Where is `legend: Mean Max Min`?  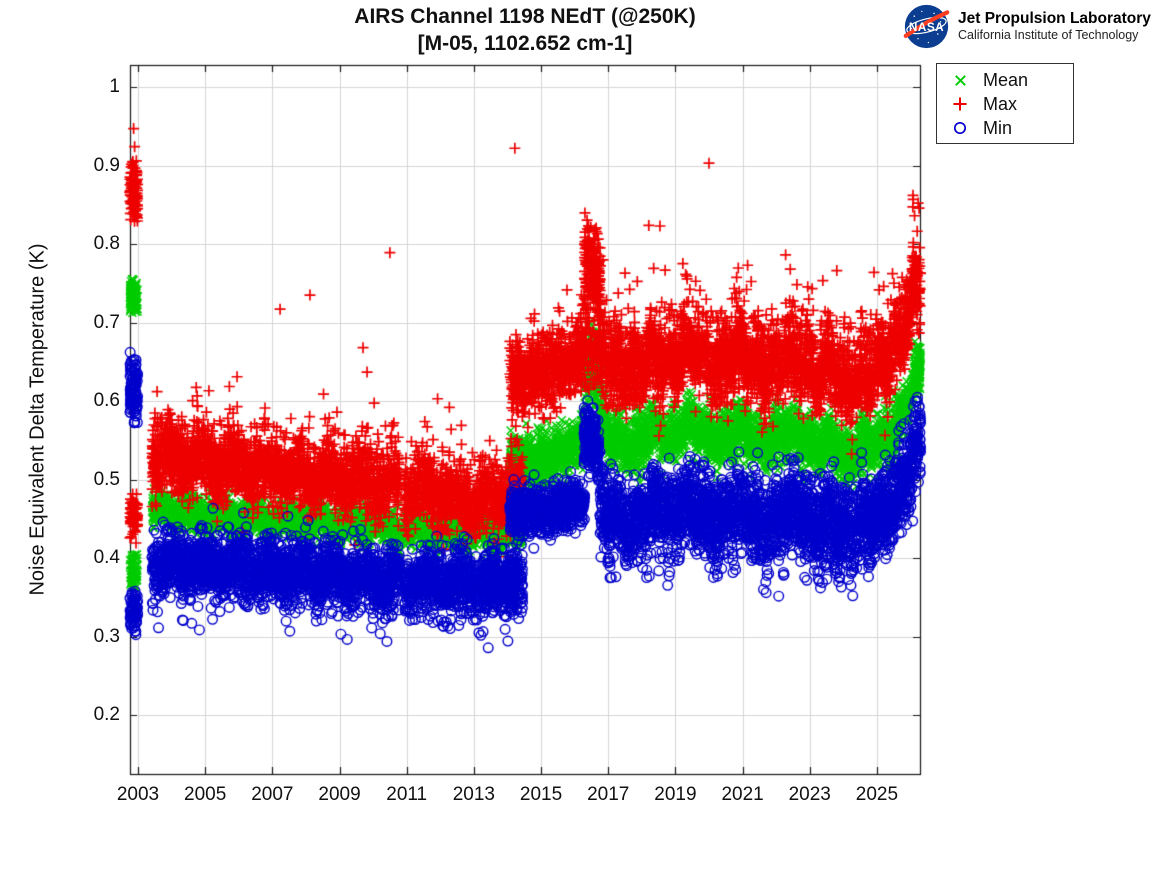 legend: Mean Max Min is located at coordinates (1005, 103).